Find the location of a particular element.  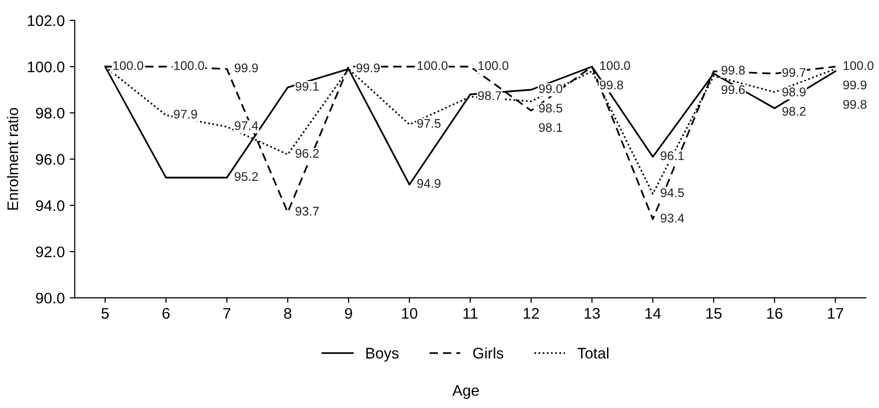

x-tick-label: 7 is located at coordinates (226, 313).